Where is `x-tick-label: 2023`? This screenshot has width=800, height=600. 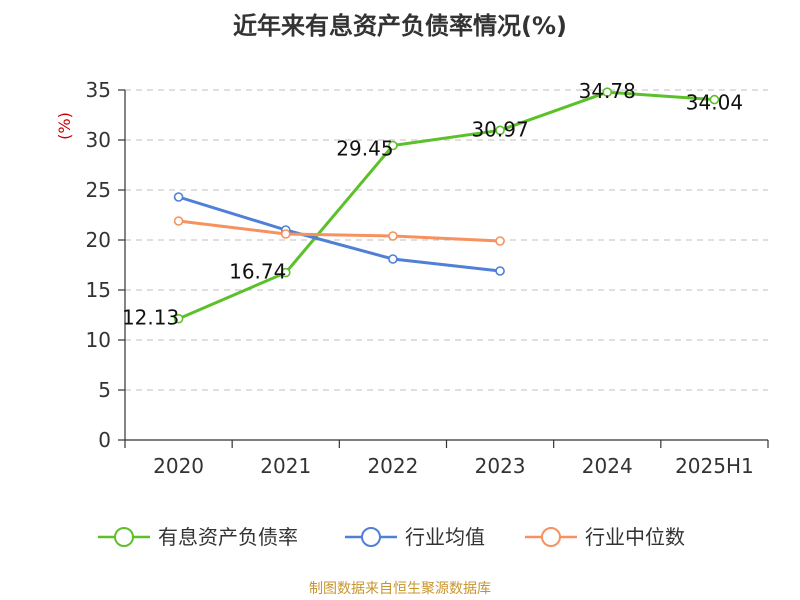 x-tick-label: 2023 is located at coordinates (500, 466).